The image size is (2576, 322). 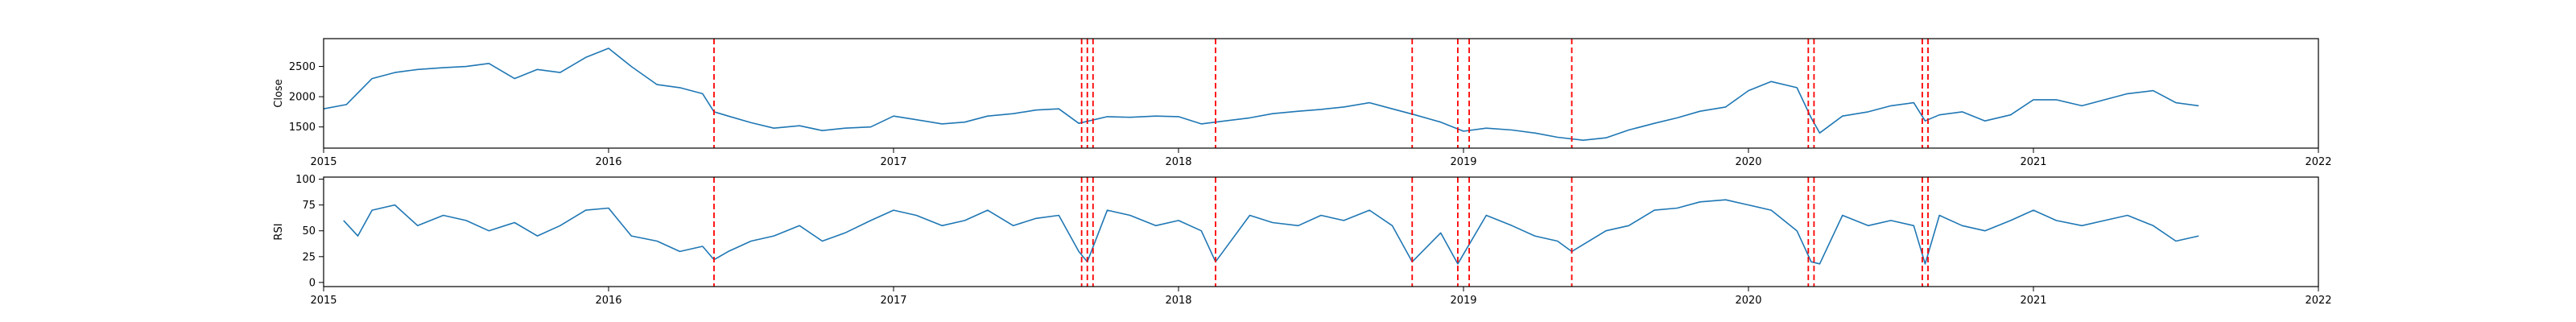 What do you see at coordinates (302, 128) in the screenshot?
I see `y-tick-label: 1500` at bounding box center [302, 128].